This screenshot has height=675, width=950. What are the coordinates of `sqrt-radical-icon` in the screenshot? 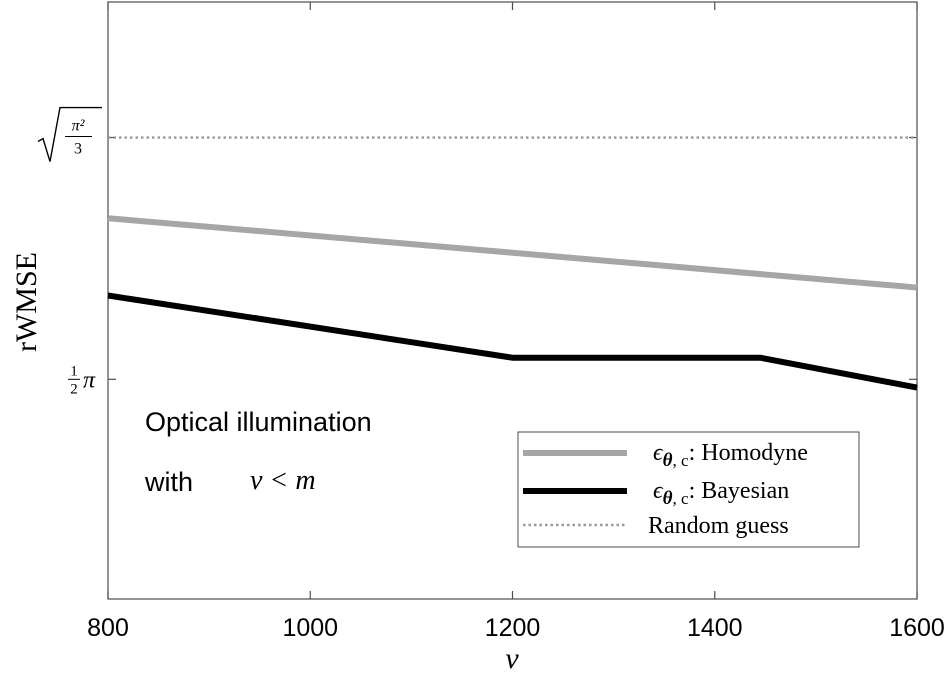 It's located at (69, 134).